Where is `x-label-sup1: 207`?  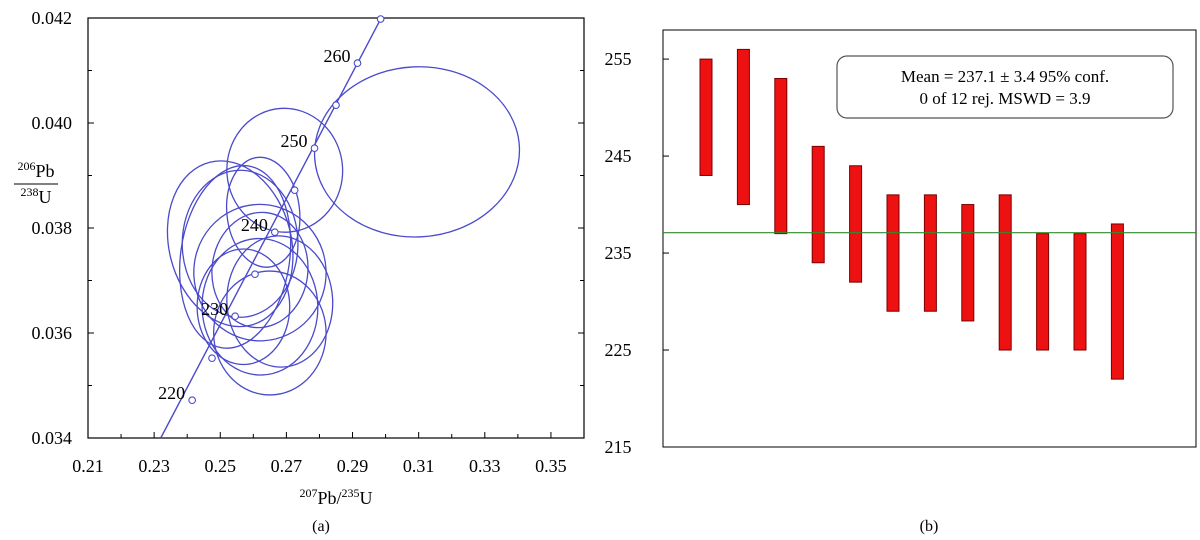 x-label-sup1: 207 is located at coordinates (308, 493).